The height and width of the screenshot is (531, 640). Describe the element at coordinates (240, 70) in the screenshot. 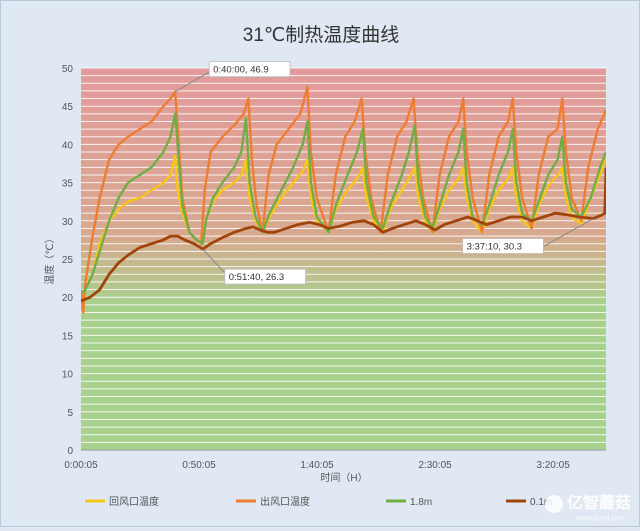

I see `annotation-label: 0:40:00, 46.9` at that location.